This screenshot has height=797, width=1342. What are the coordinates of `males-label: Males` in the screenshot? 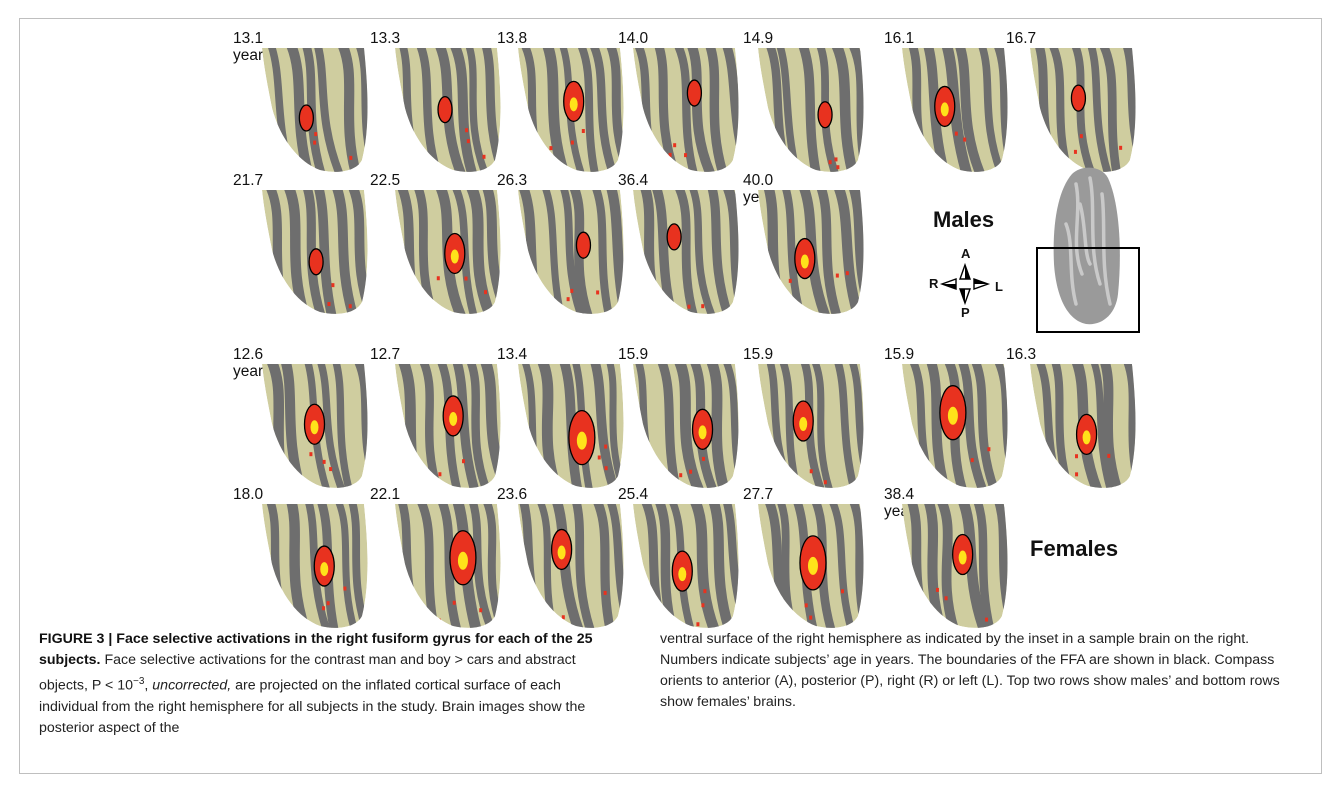 It's located at (964, 219).